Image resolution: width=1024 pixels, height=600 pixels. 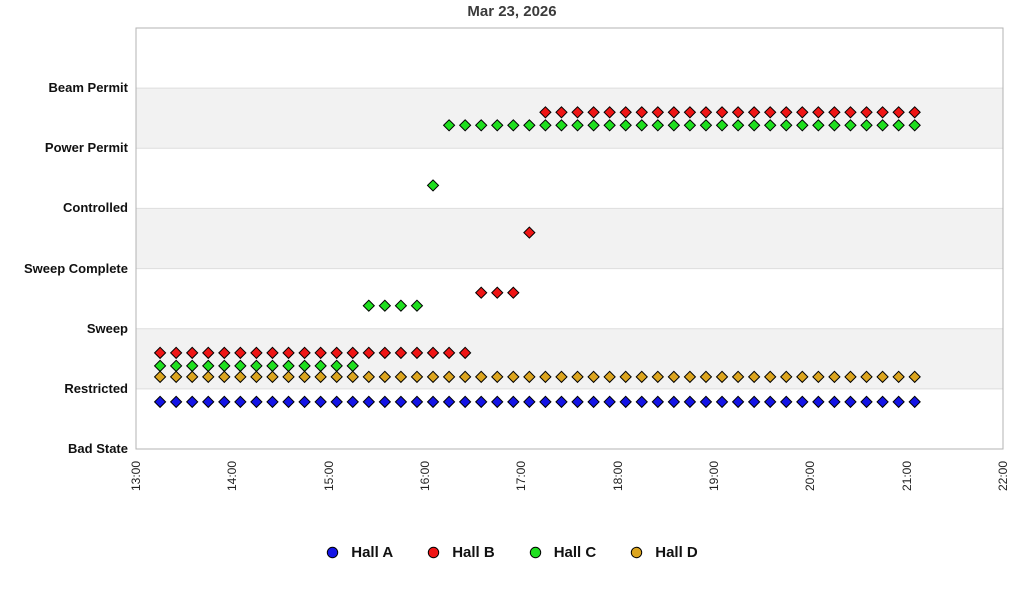 I want to click on legend-label: Hall B, so click(x=473, y=552).